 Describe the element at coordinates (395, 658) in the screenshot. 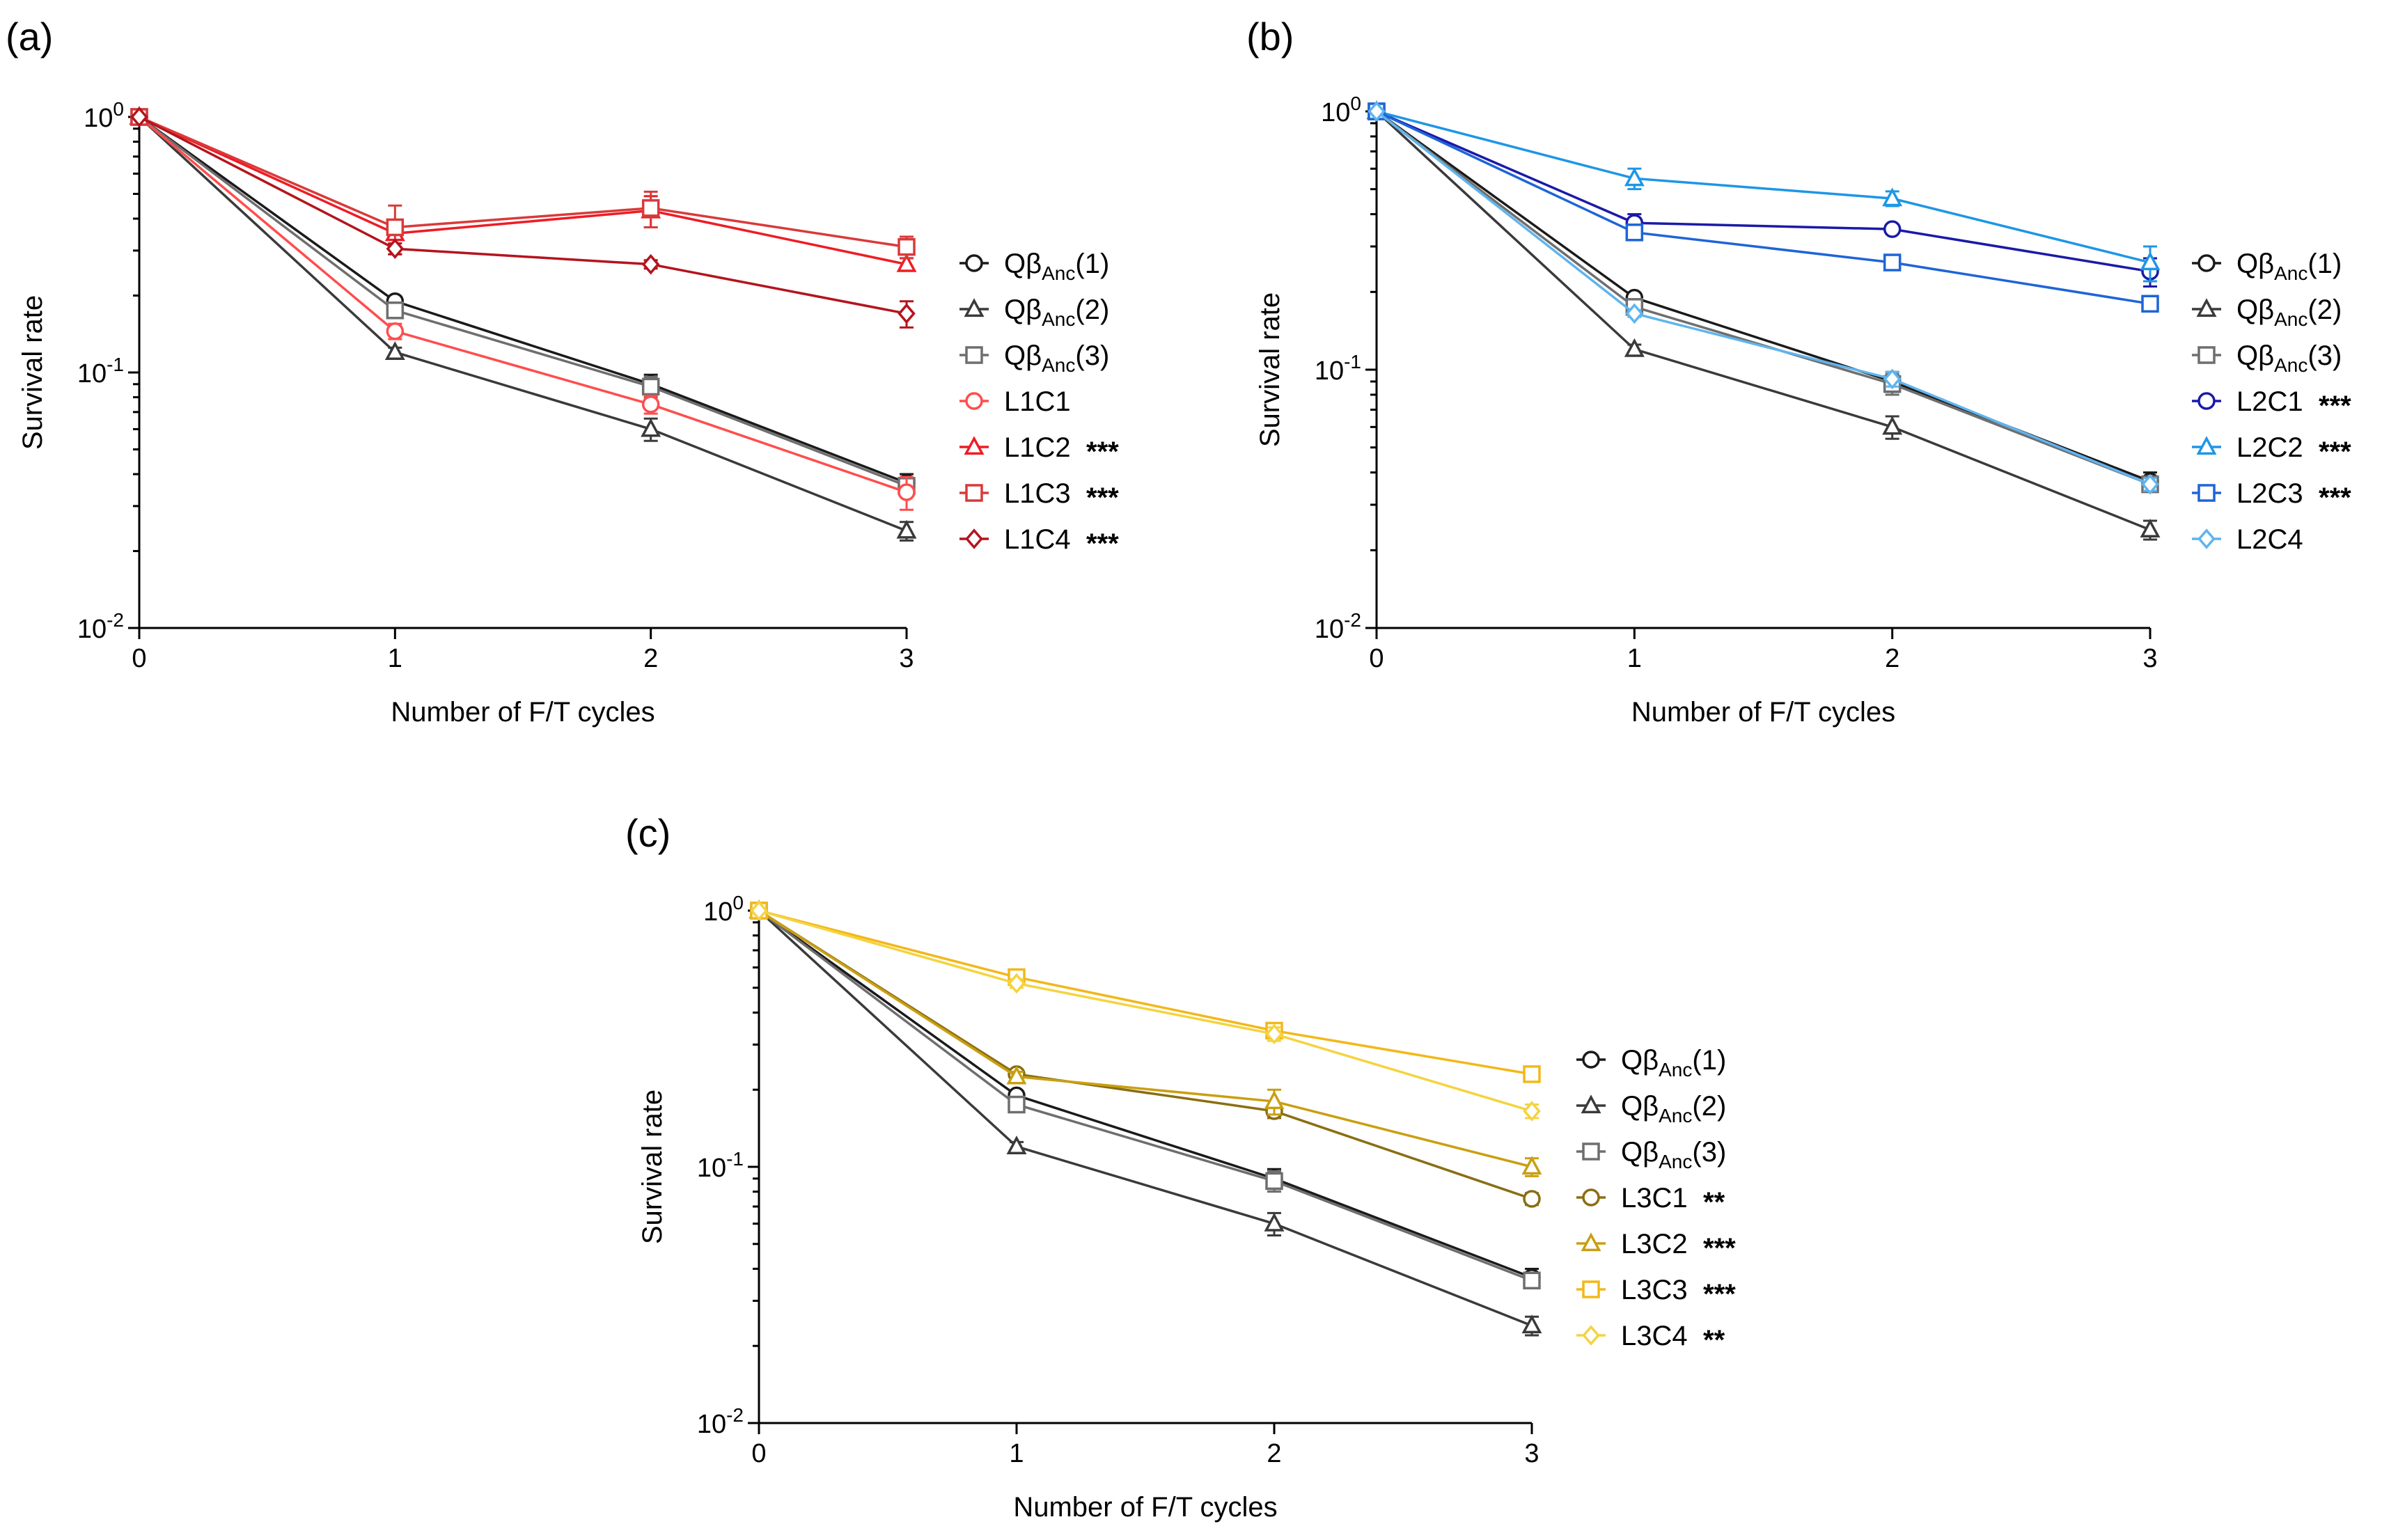

I see `x-tick-label: 1` at that location.